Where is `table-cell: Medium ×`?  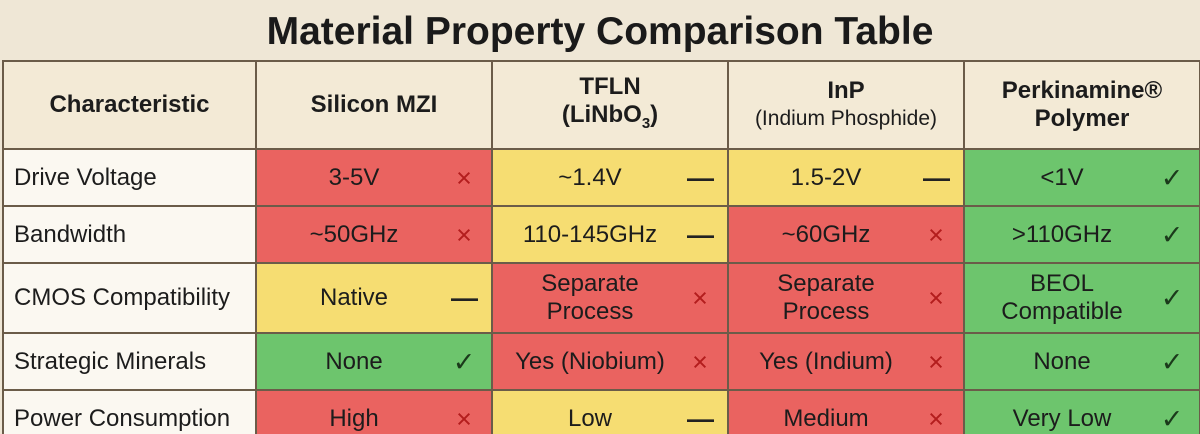
table-cell: Medium × is located at coordinates (846, 411).